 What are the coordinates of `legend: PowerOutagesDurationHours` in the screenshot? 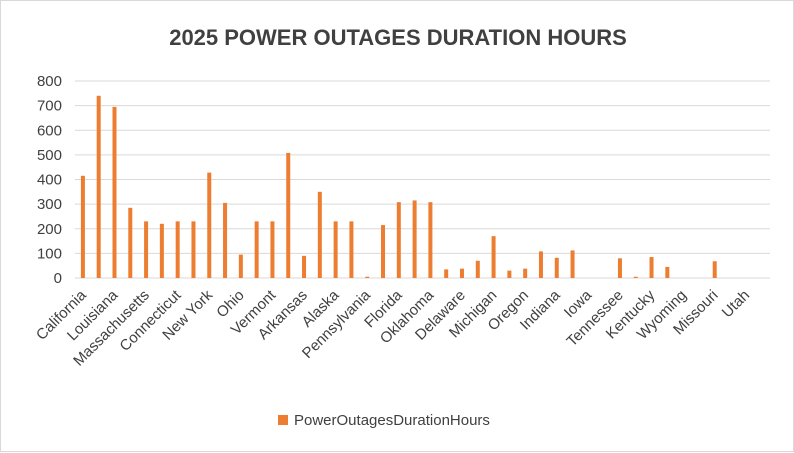 It's located at (384, 420).